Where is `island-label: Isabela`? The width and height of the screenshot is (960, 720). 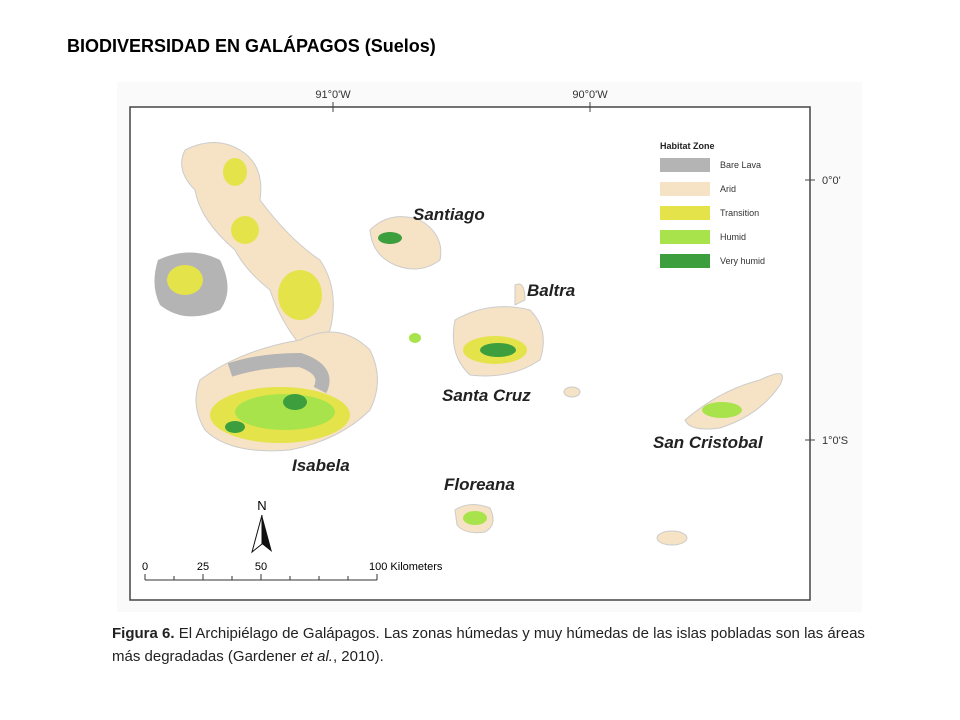 island-label: Isabela is located at coordinates (321, 465).